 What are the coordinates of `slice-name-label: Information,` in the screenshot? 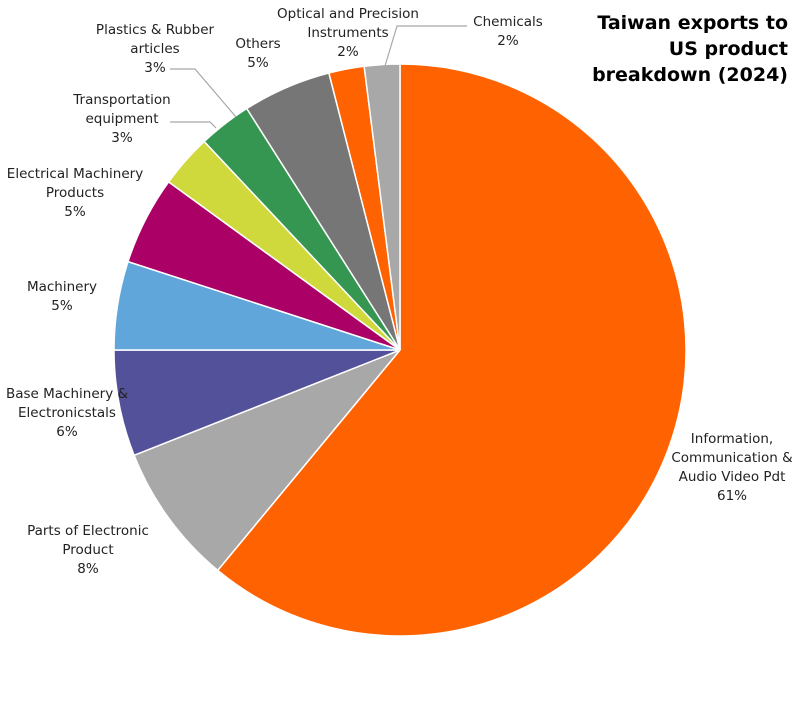 It's located at (732, 439).